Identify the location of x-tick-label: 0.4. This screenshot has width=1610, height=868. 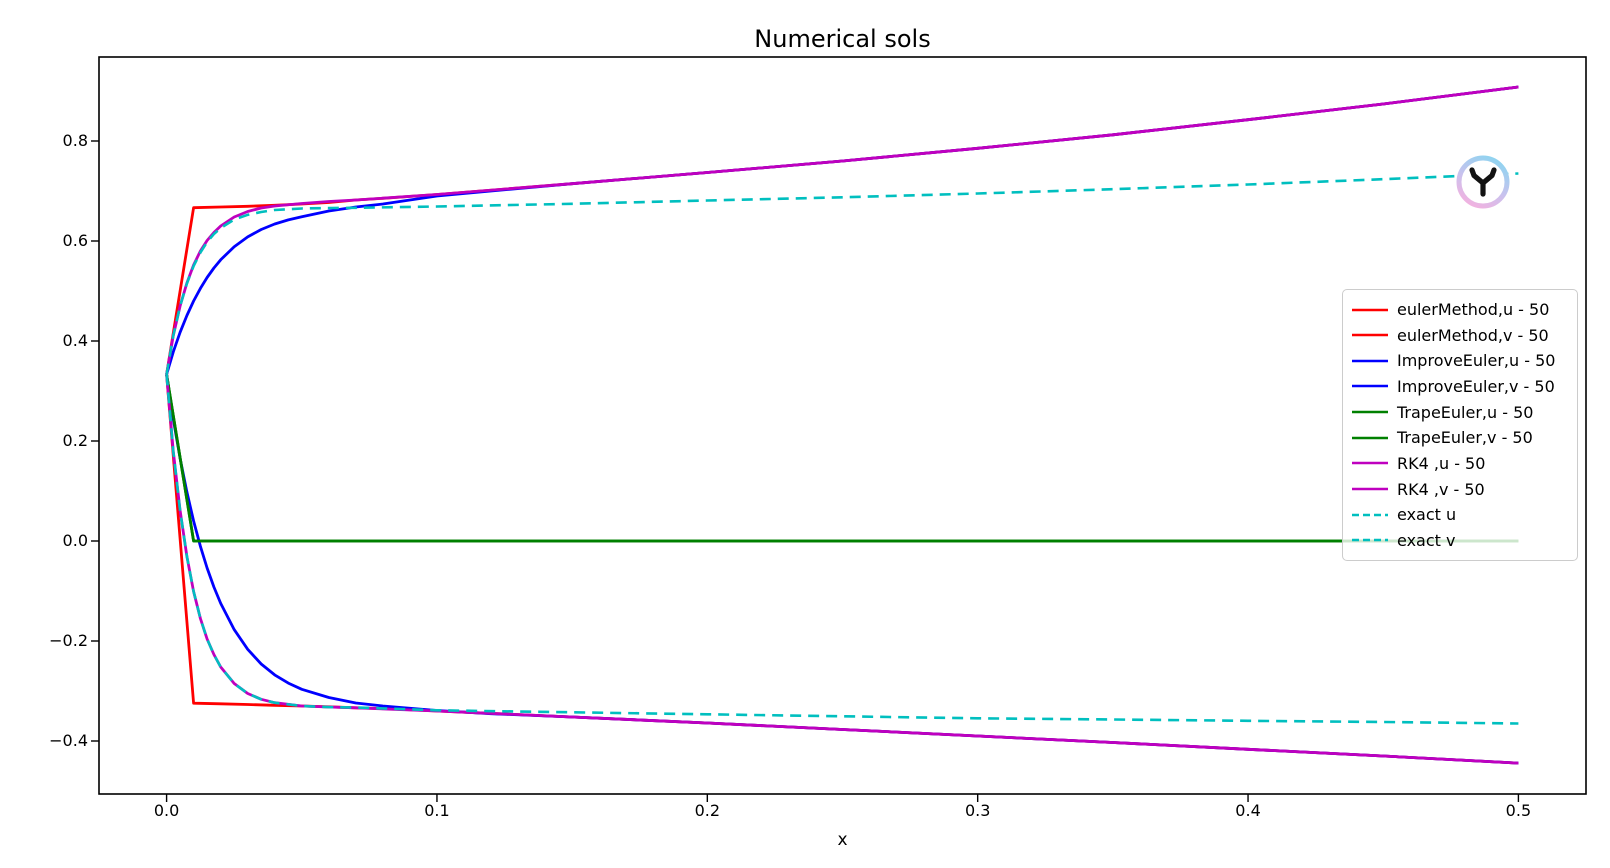
(1248, 810).